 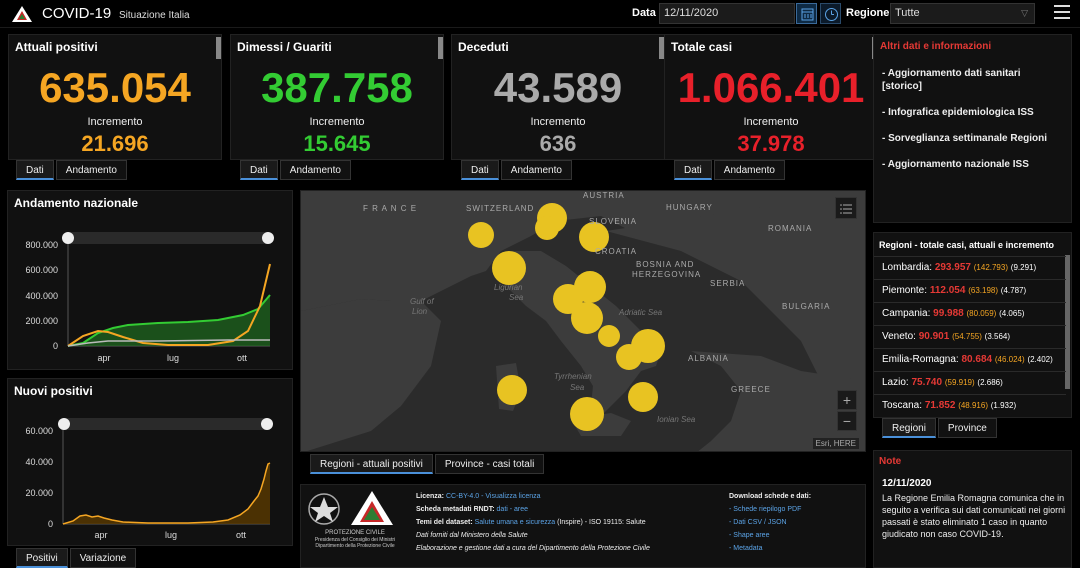 I want to click on y-tick: 800.000, so click(x=41, y=245).